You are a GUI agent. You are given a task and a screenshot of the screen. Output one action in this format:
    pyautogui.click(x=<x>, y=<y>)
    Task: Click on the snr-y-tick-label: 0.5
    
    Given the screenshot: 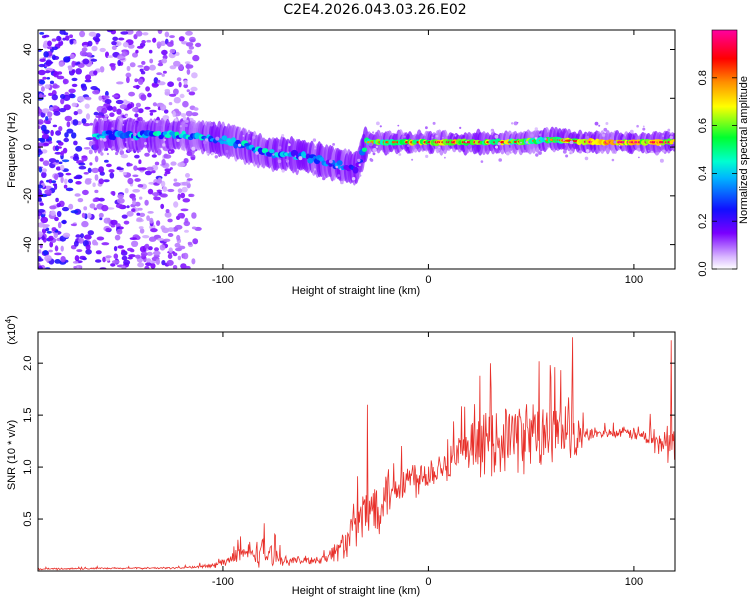 What is the action you would take?
    pyautogui.click(x=28, y=518)
    